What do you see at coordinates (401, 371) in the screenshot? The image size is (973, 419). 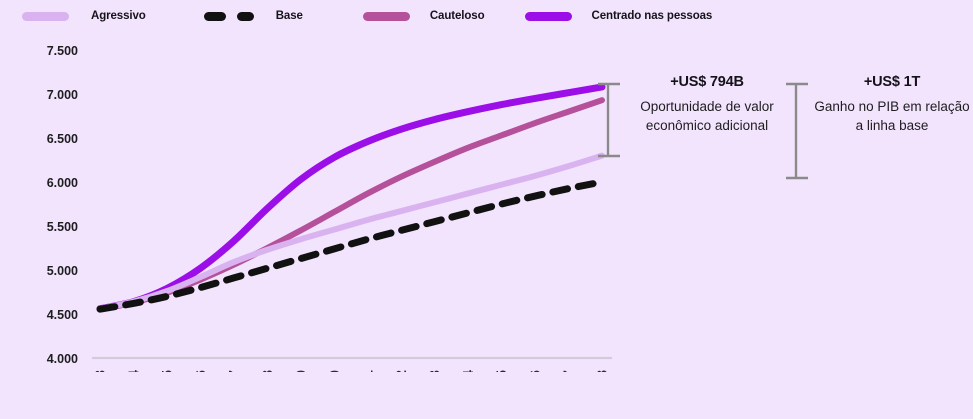 I see `x-axis-tick-label: 2032` at bounding box center [401, 371].